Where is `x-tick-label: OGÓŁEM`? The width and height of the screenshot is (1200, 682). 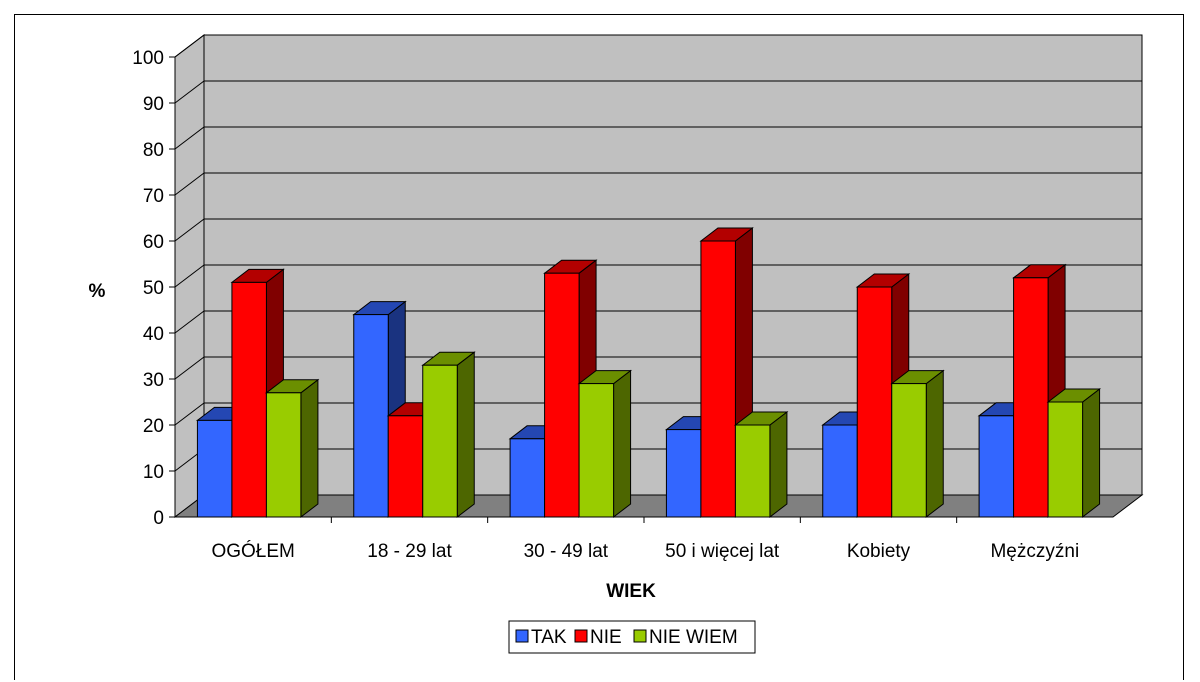
x-tick-label: OGÓŁEM is located at coordinates (252, 551).